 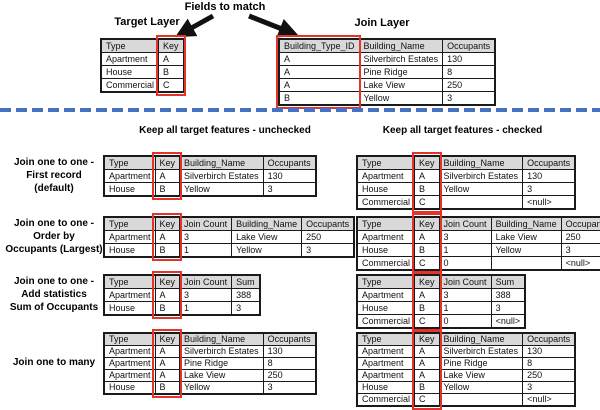 What do you see at coordinates (441, 281) in the screenshot?
I see `header-row: Type Key Join Count Sum` at bounding box center [441, 281].